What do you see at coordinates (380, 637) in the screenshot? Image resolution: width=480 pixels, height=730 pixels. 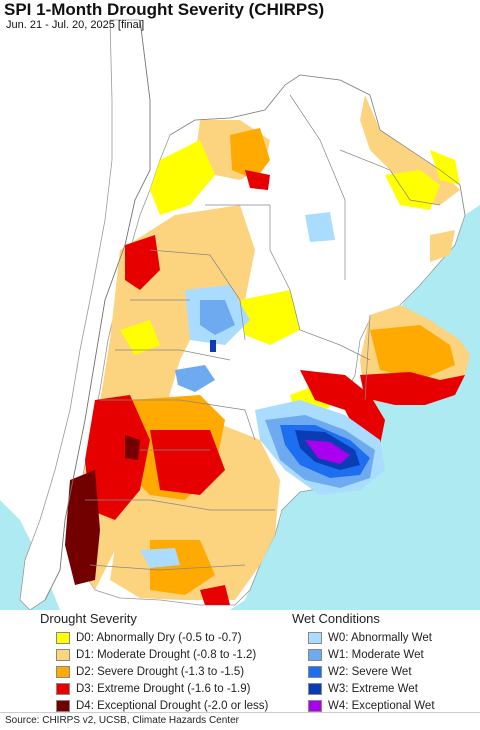 I see `legend-label-w0: W0: Abnormally Wet` at bounding box center [380, 637].